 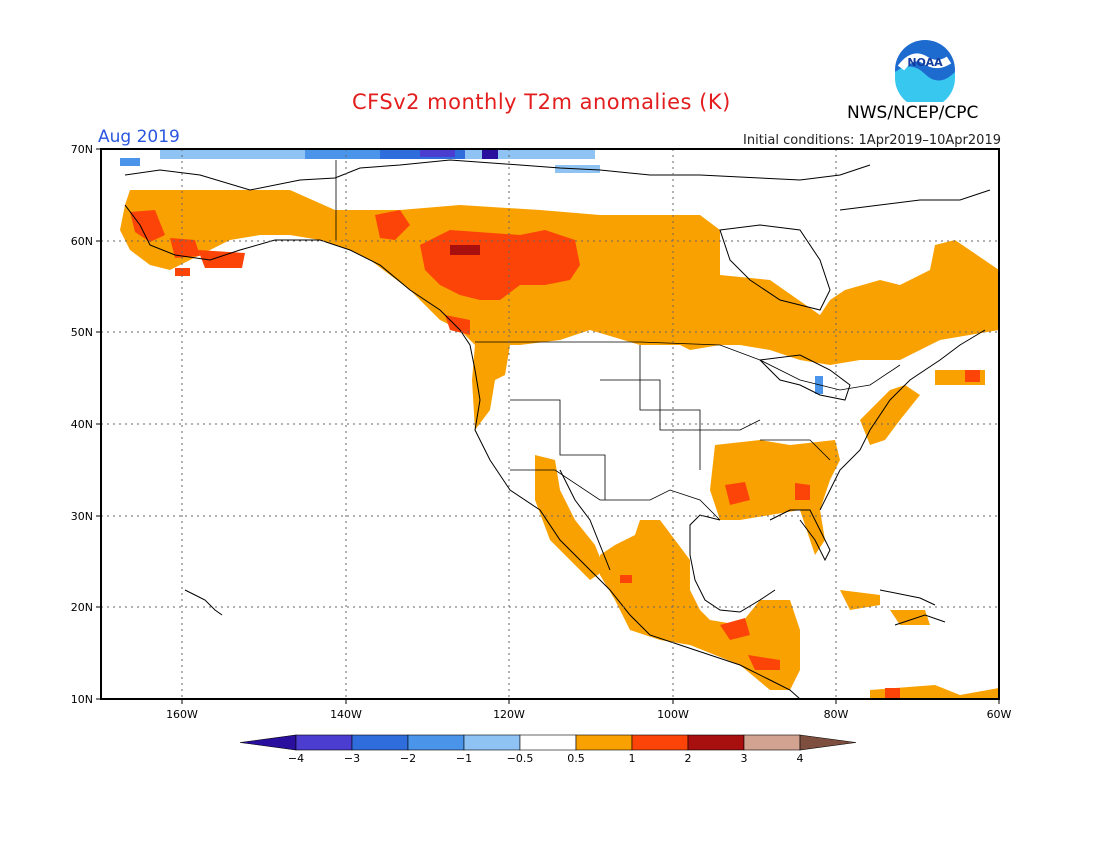 What do you see at coordinates (925, 62) in the screenshot?
I see `noaa-logo-text: NOAA` at bounding box center [925, 62].